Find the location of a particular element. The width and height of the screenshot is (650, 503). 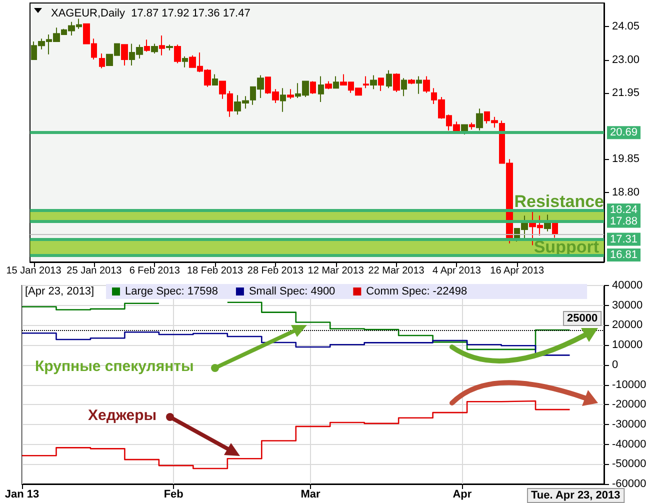

y-tick-label: -60000 is located at coordinates (629, 484).